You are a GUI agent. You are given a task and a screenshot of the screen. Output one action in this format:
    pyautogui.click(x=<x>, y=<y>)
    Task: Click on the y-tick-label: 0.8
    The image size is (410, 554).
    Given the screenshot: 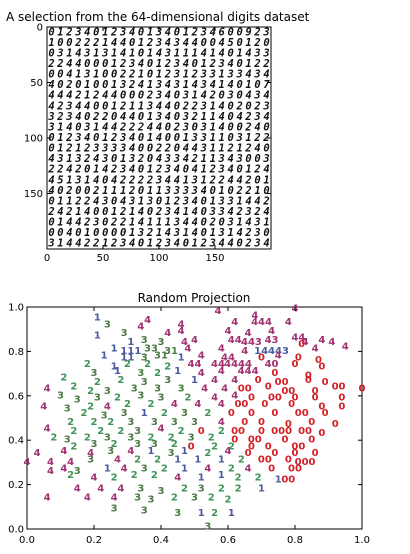 What is the action you would take?
    pyautogui.click(x=16, y=352)
    